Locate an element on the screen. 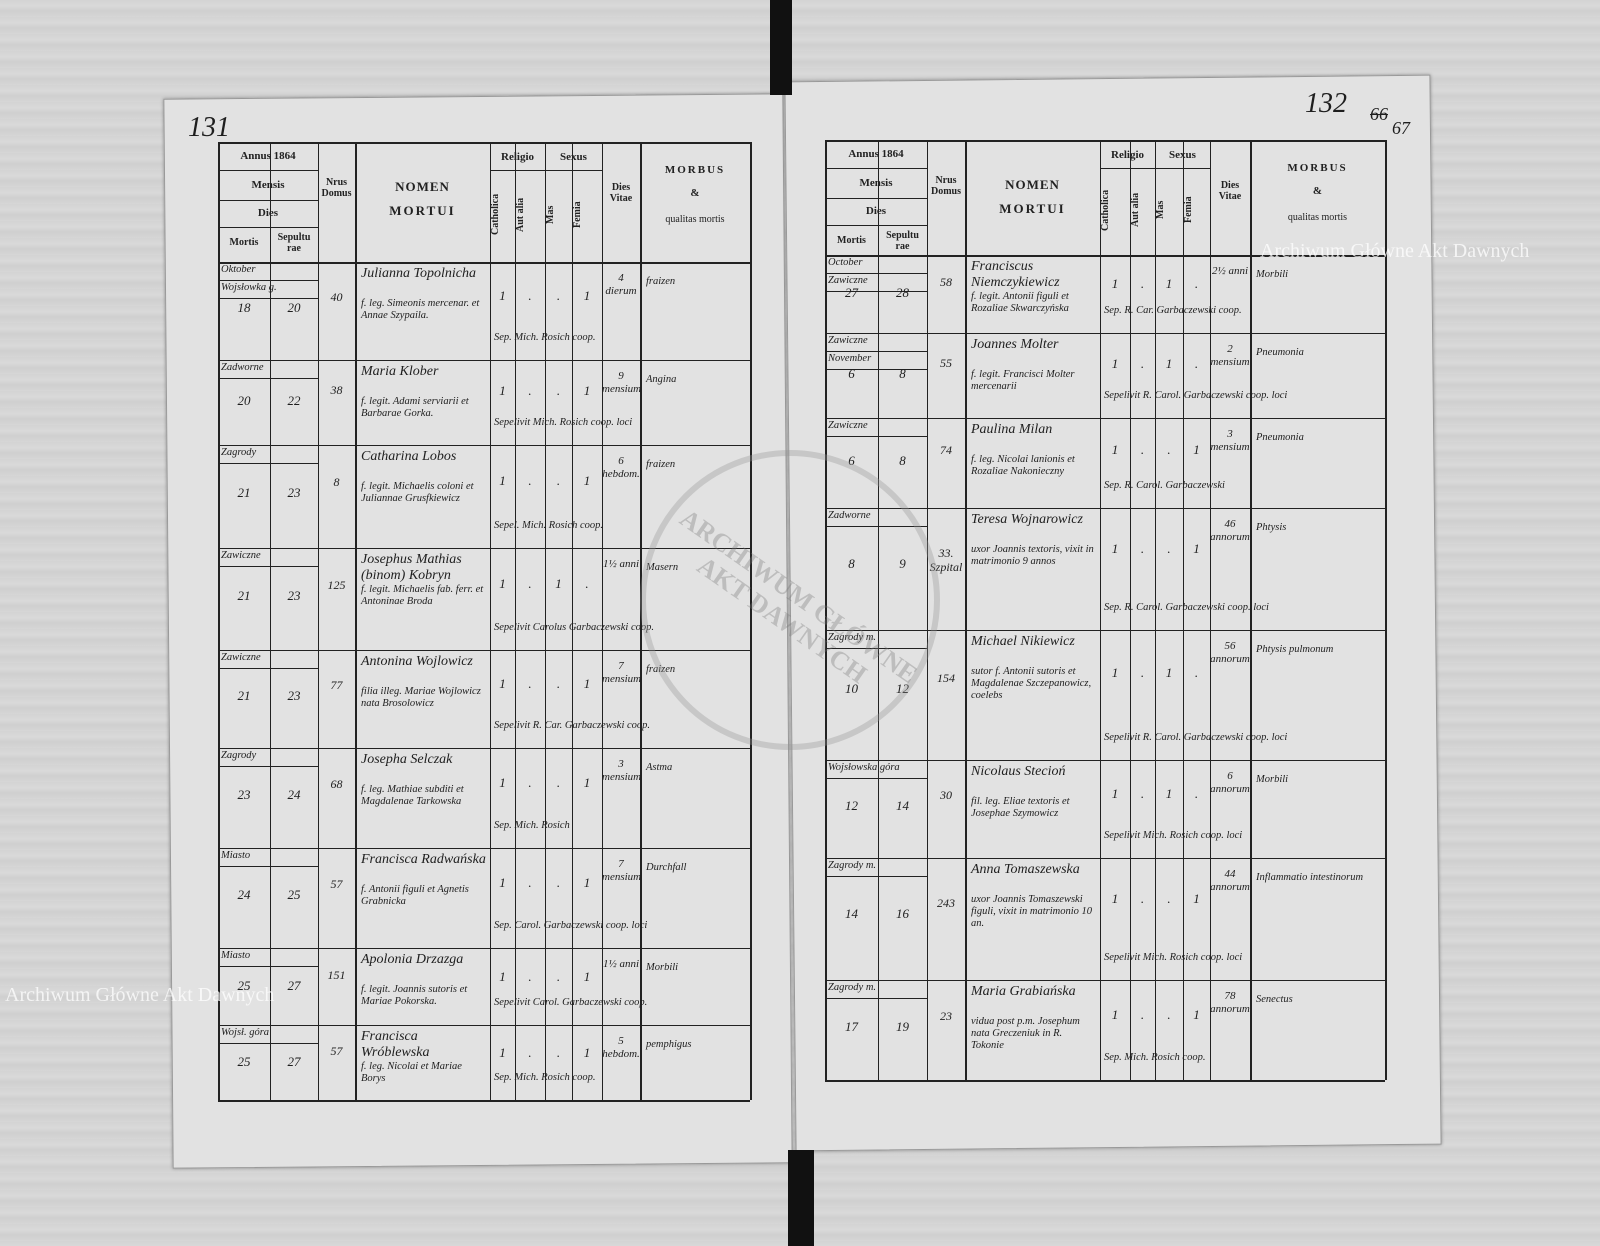 The height and width of the screenshot is (1246, 1600). date-sepultura: 24 is located at coordinates (294, 794).